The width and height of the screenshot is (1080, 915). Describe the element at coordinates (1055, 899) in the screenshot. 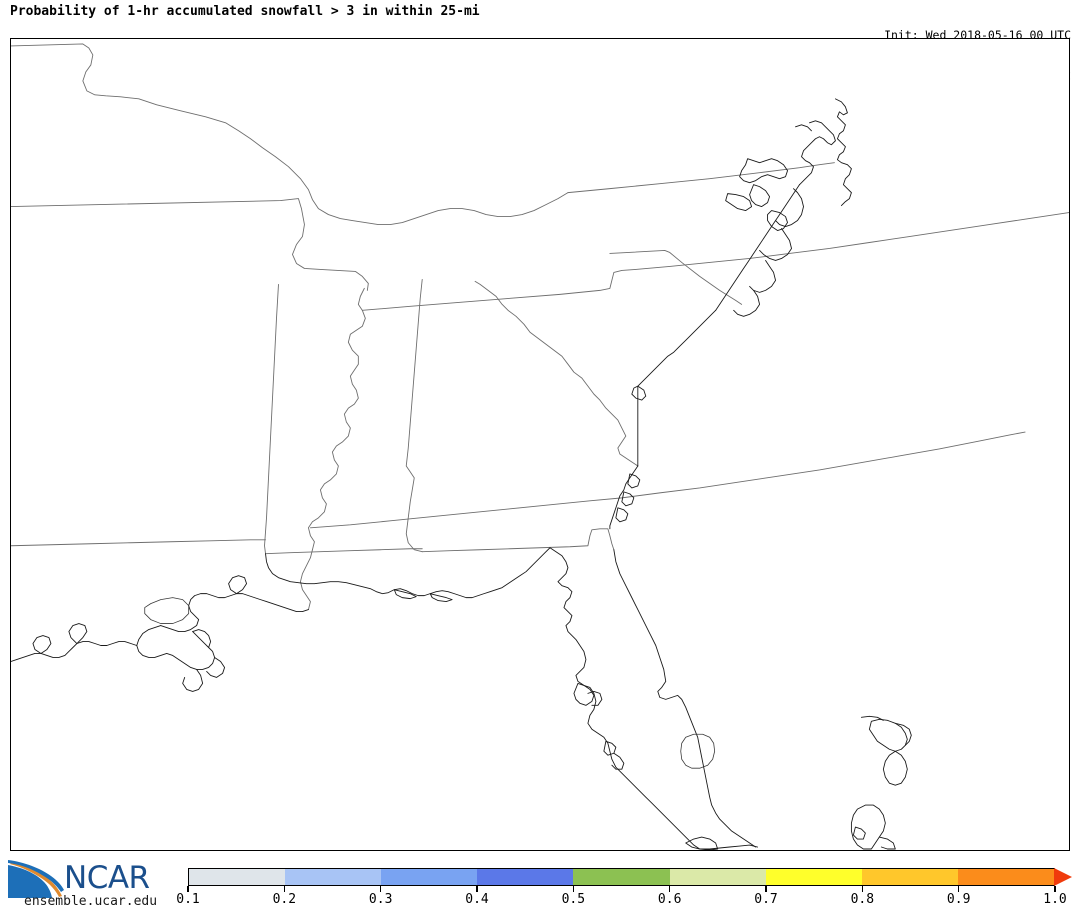

I see `colorbar-tick-label-9: 1.0` at that location.